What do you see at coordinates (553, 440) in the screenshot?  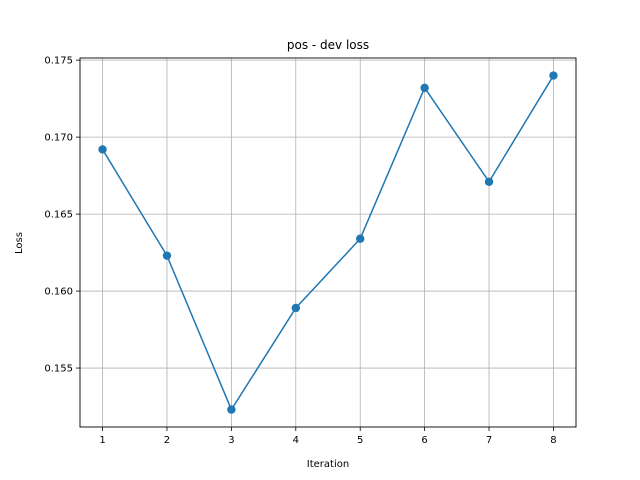 I see `x-tick-label: 8` at bounding box center [553, 440].